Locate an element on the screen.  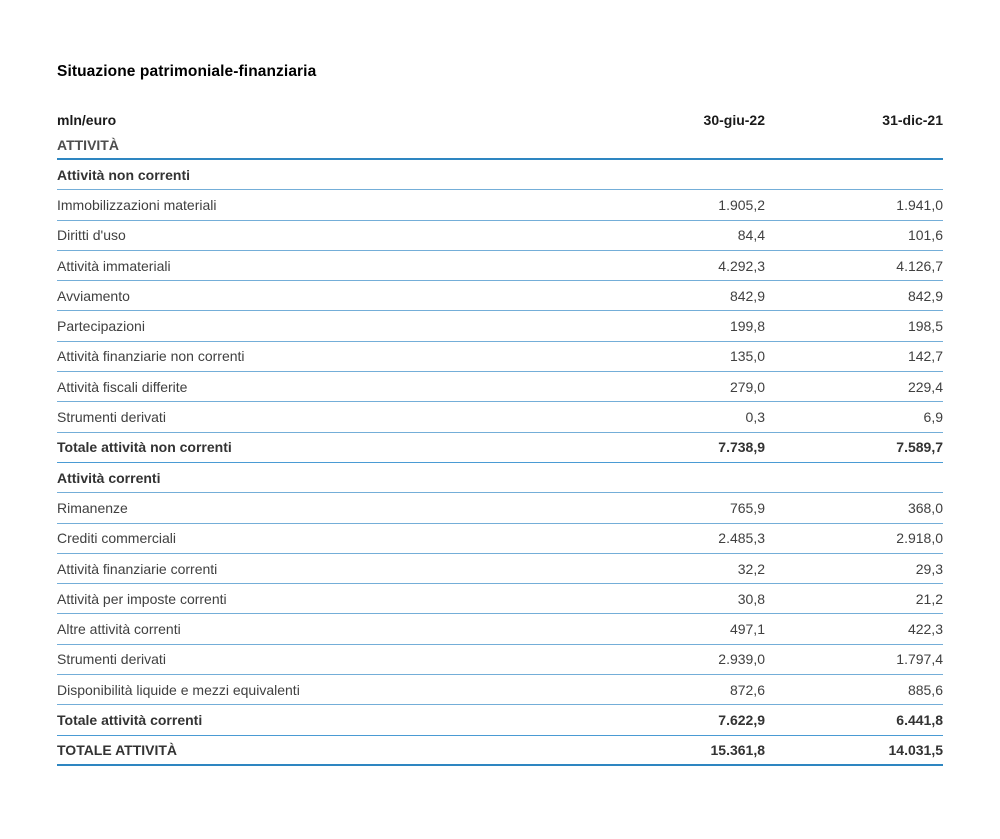
row-label: Totale attività non correnti is located at coordinates (144, 447).